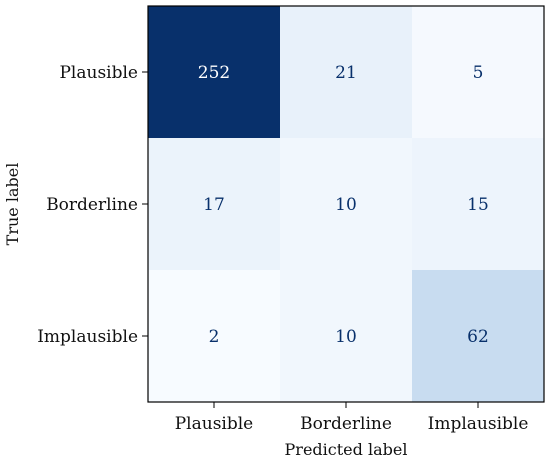 The image size is (550, 459). I want to click on cell-value-label: 21, so click(346, 73).